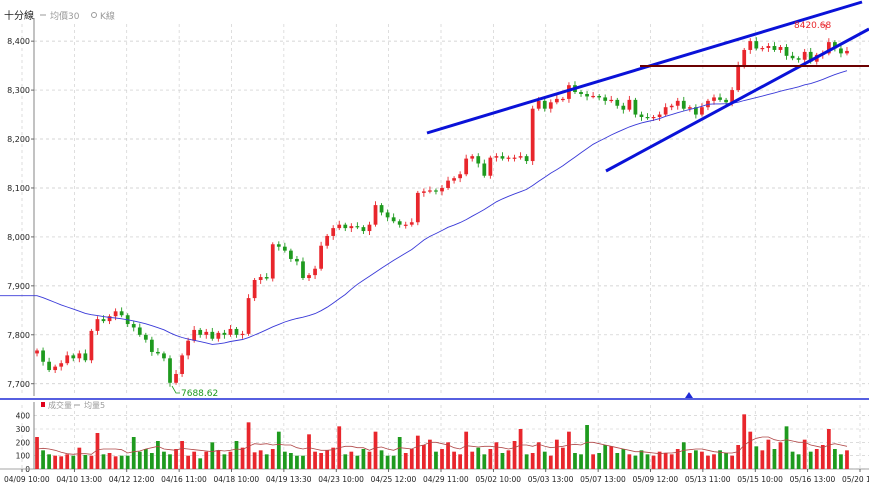 The height and width of the screenshot is (489, 869). Describe the element at coordinates (73, 405) in the screenshot. I see `volume-legend: 成交量 均量5` at that location.